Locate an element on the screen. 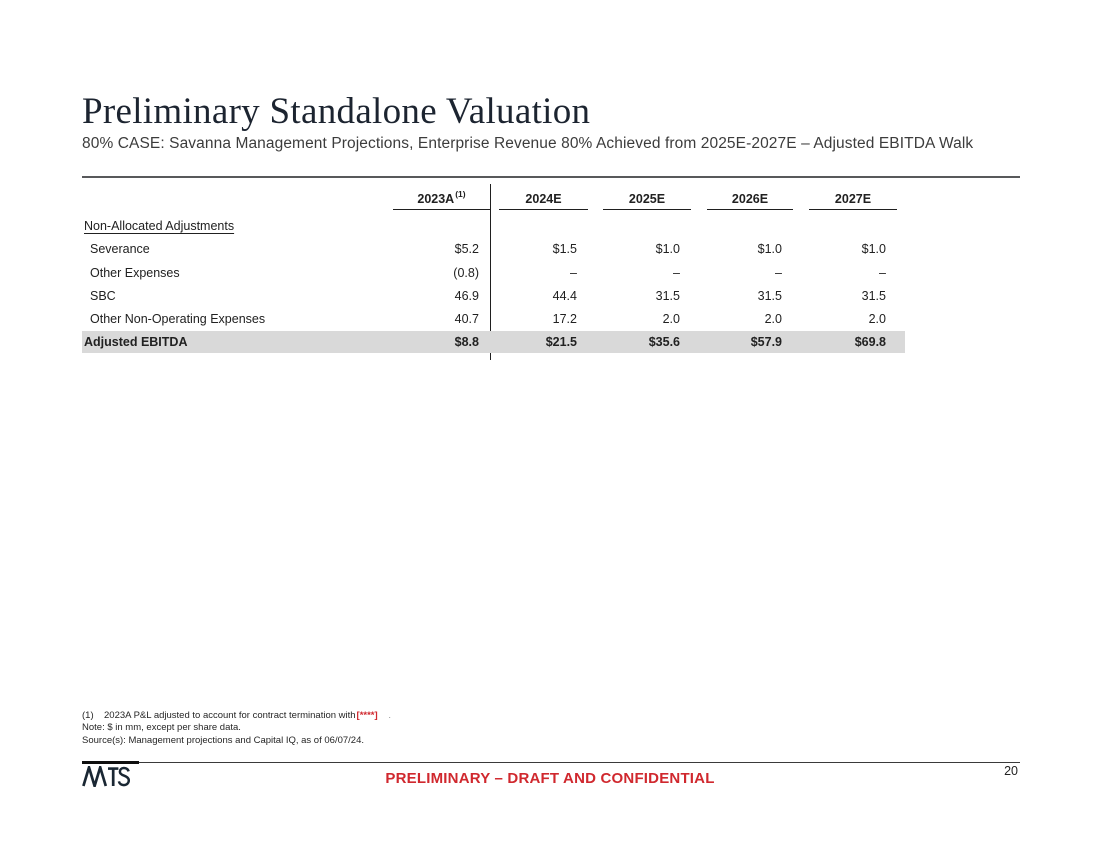  table-row-other-expenses: Other Expenses (0.8) – – – – is located at coordinates (489, 273).